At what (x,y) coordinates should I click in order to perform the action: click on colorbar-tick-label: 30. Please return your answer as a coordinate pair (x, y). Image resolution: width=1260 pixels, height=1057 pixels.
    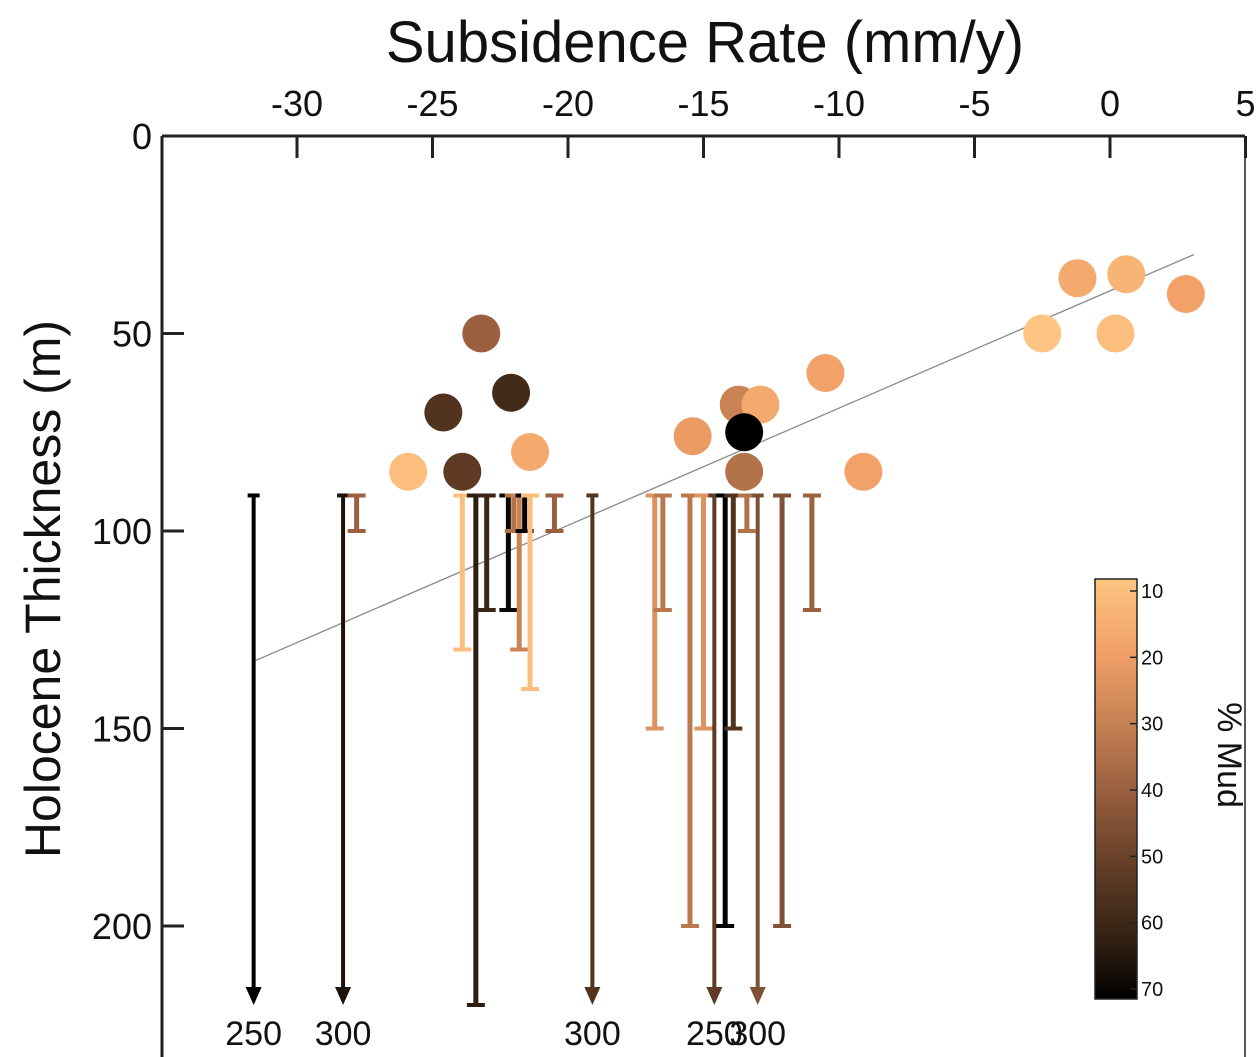
    Looking at the image, I should click on (1152, 725).